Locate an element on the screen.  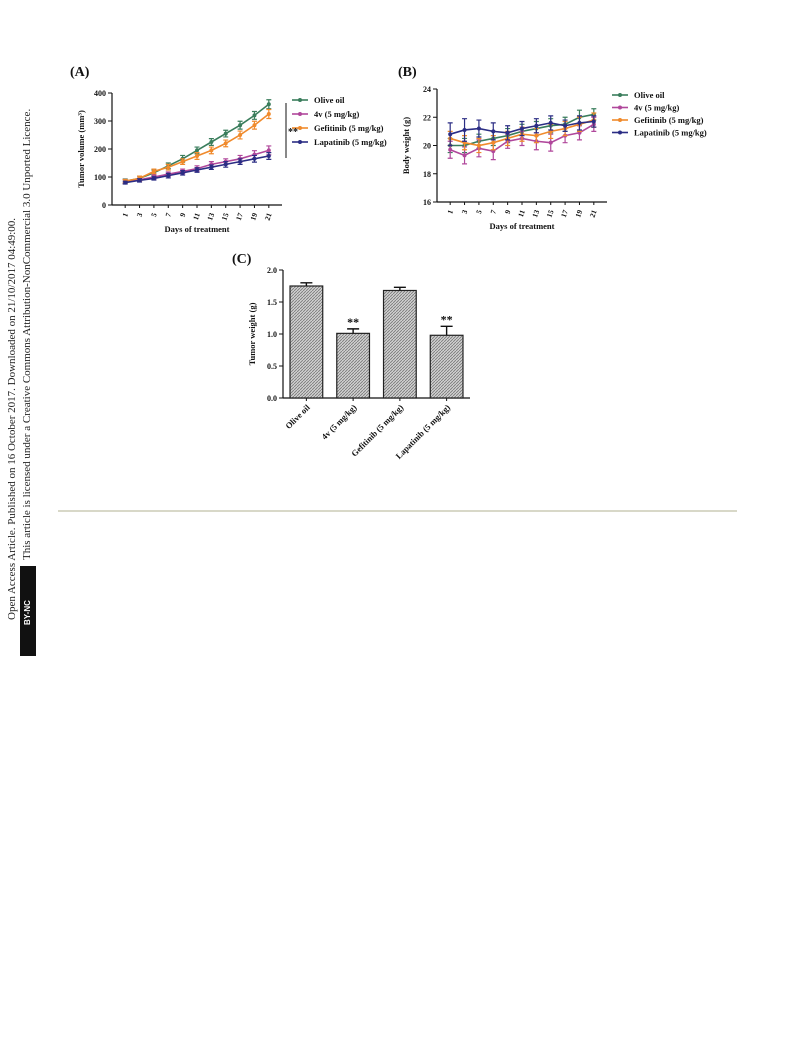
y-tick-label: 0 is located at coordinates (104, 205).